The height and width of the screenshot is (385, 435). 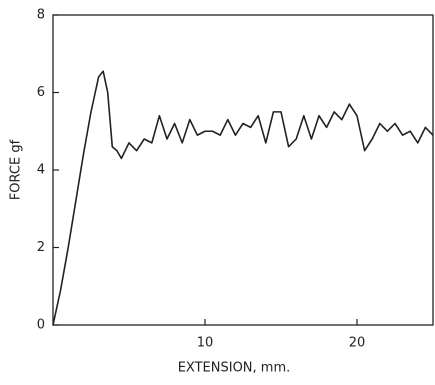 What do you see at coordinates (41, 247) in the screenshot?
I see `y-tick-label: 2` at bounding box center [41, 247].